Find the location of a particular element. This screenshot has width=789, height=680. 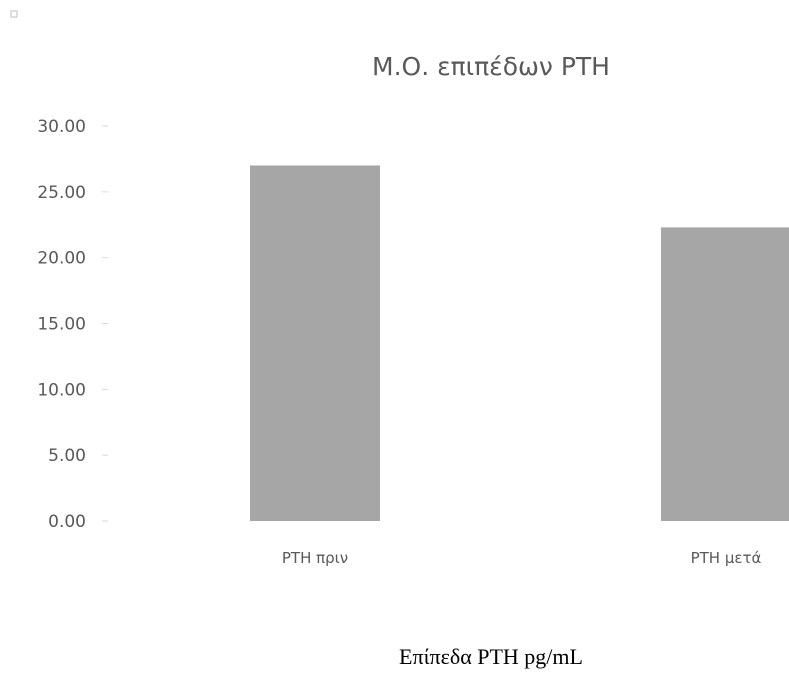

x-tick-label: PTH πριν is located at coordinates (315, 558).